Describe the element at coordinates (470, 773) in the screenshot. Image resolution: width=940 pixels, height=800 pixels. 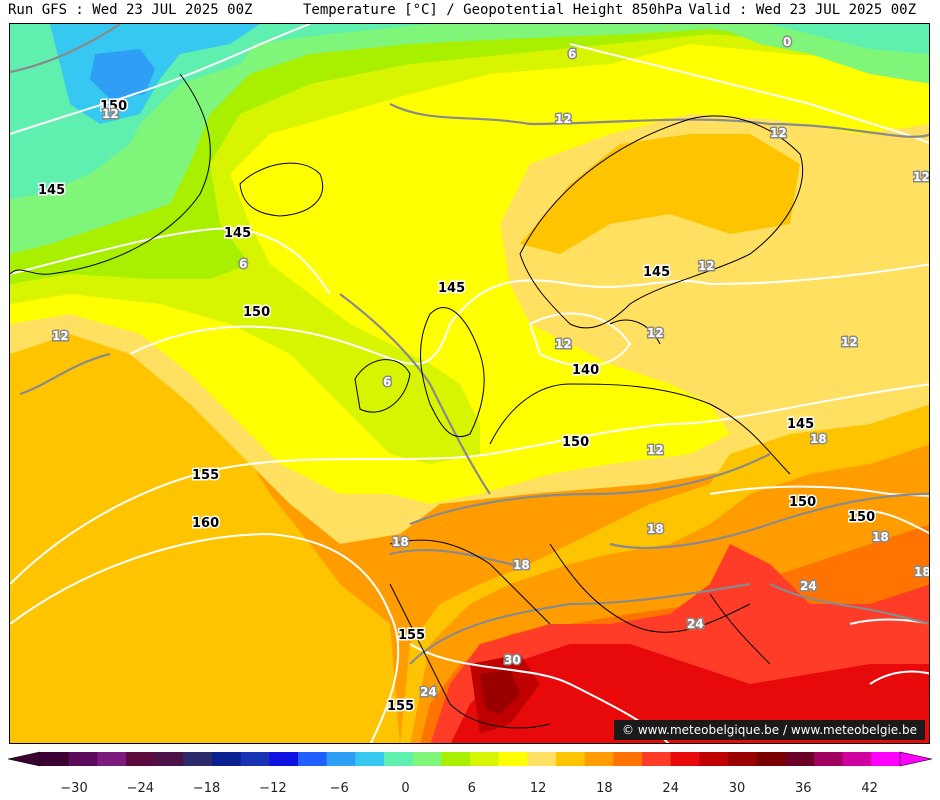
I see `colorbar: −30 −24 −18 −12 −6 0 6 12 18 24 30 36 42` at that location.